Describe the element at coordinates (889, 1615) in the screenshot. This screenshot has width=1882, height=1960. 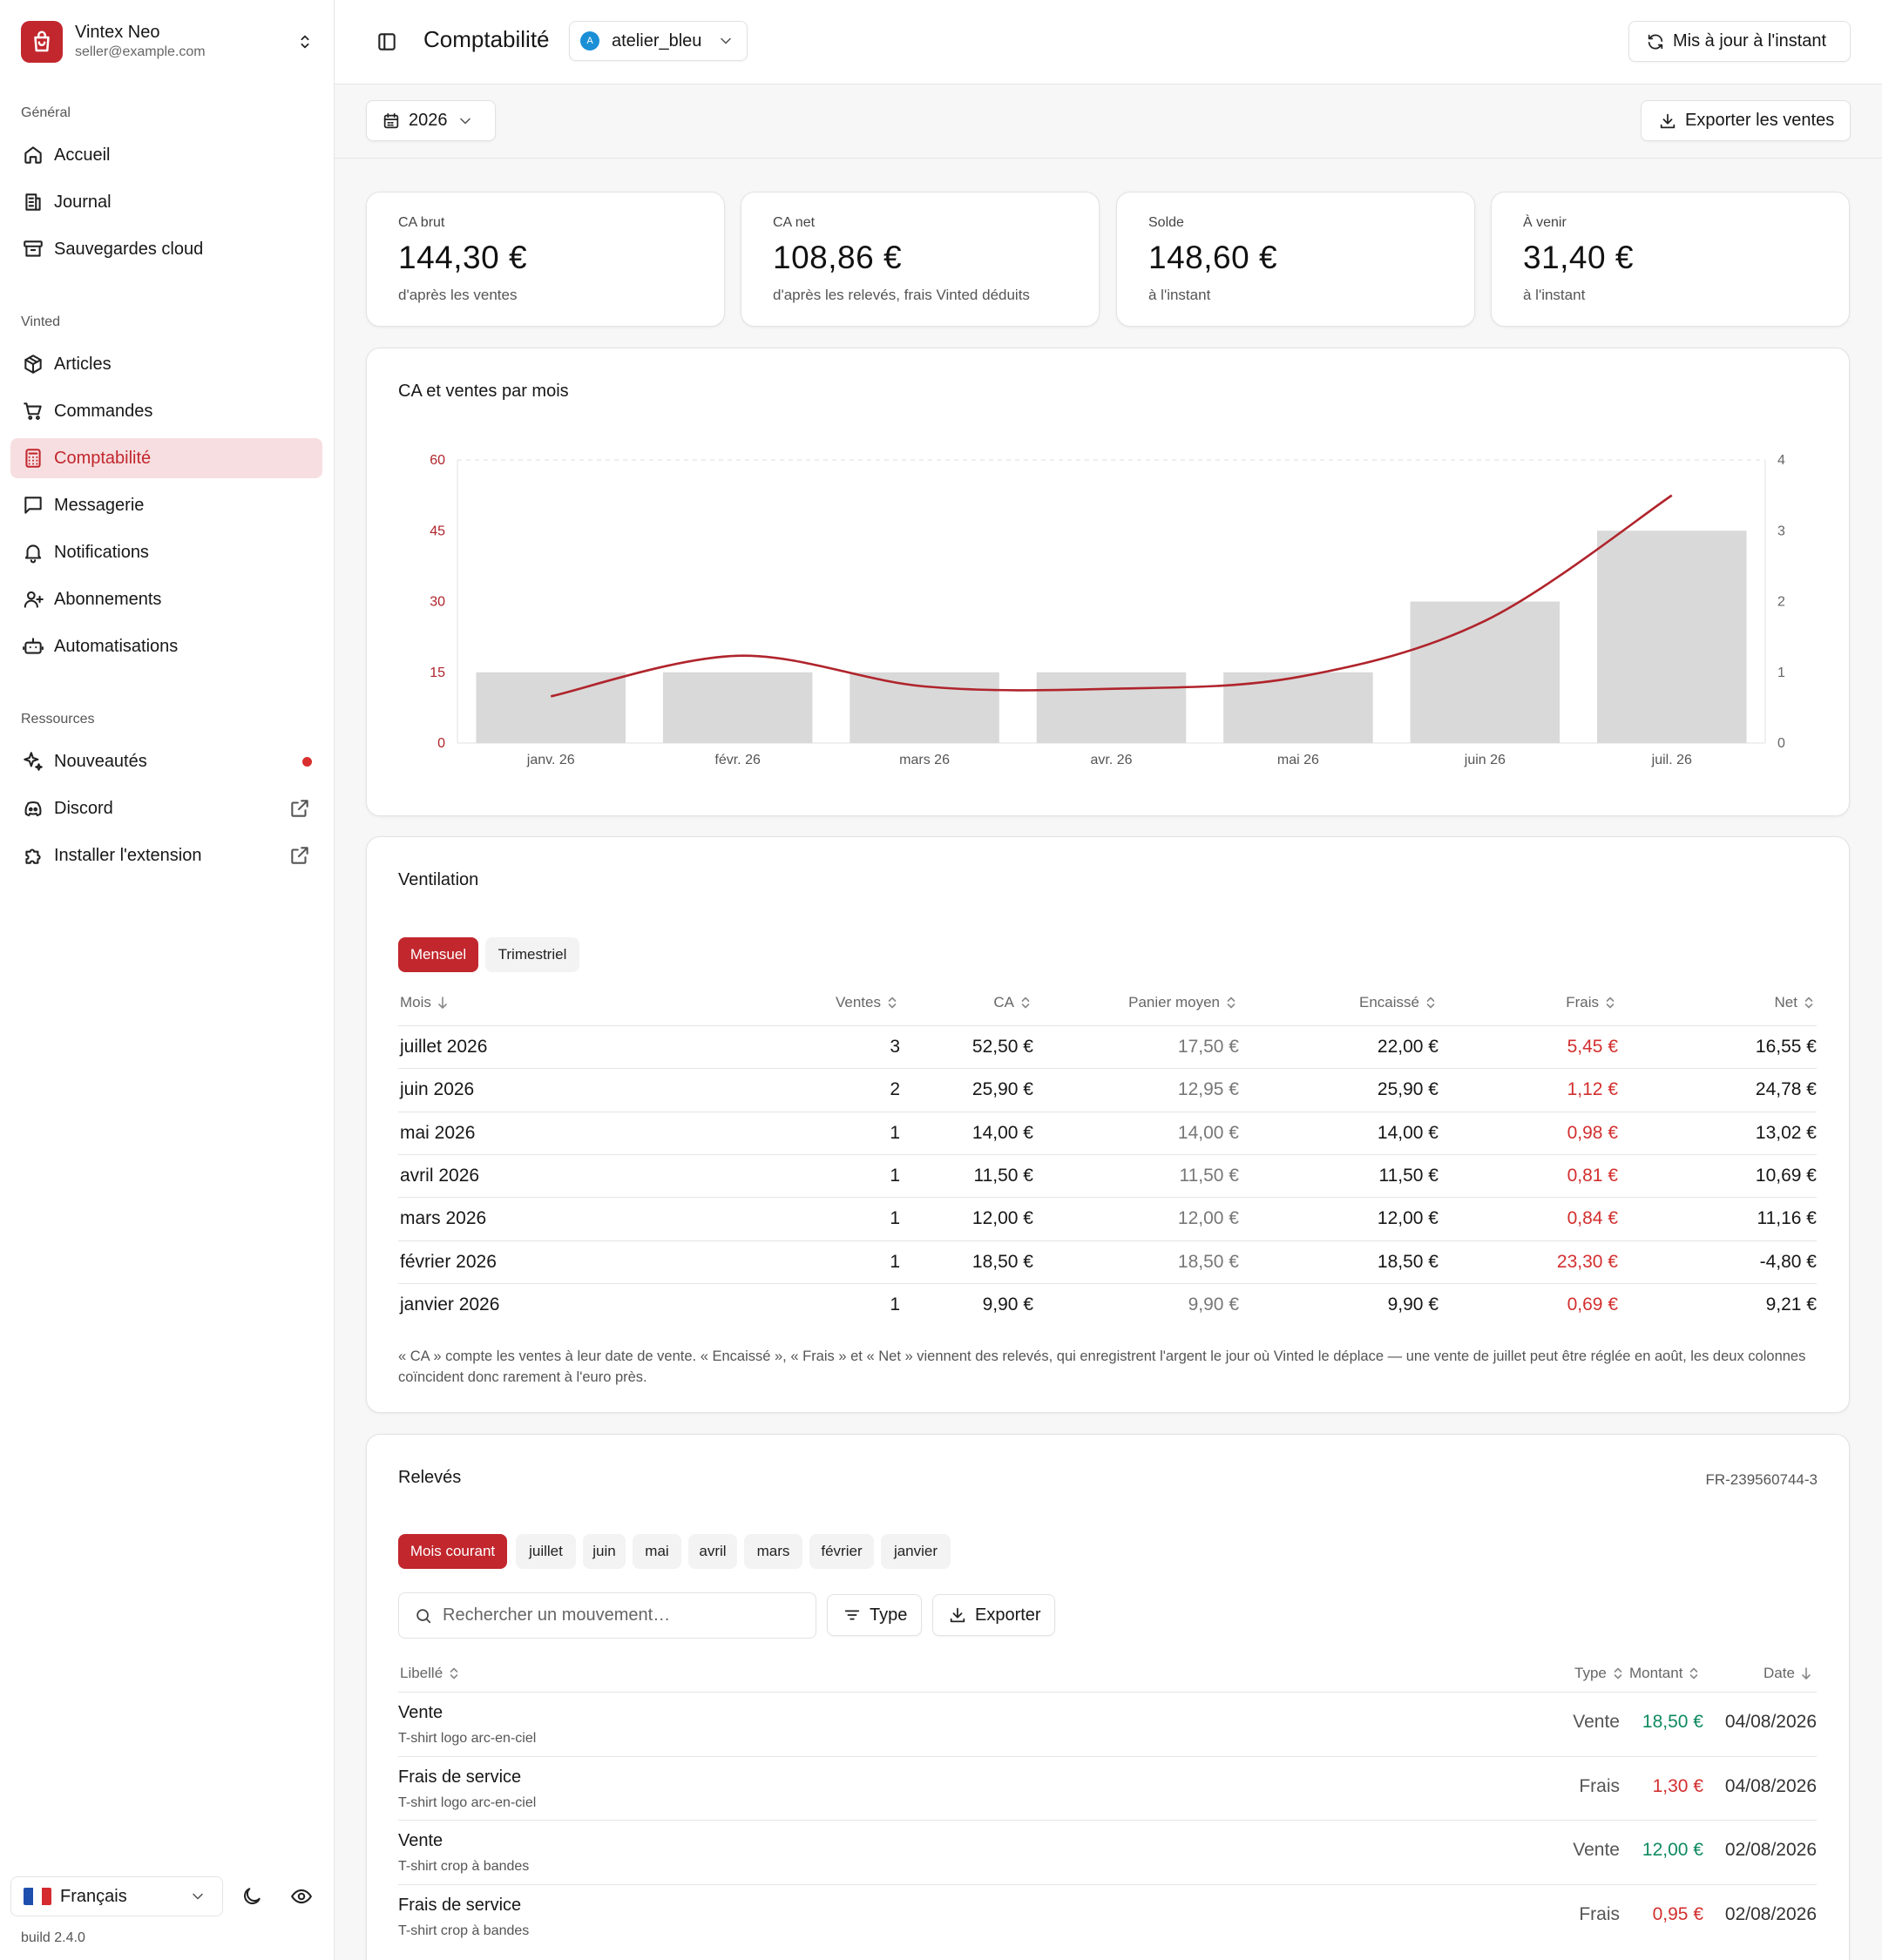
I see `type-filter-label: Type` at that location.